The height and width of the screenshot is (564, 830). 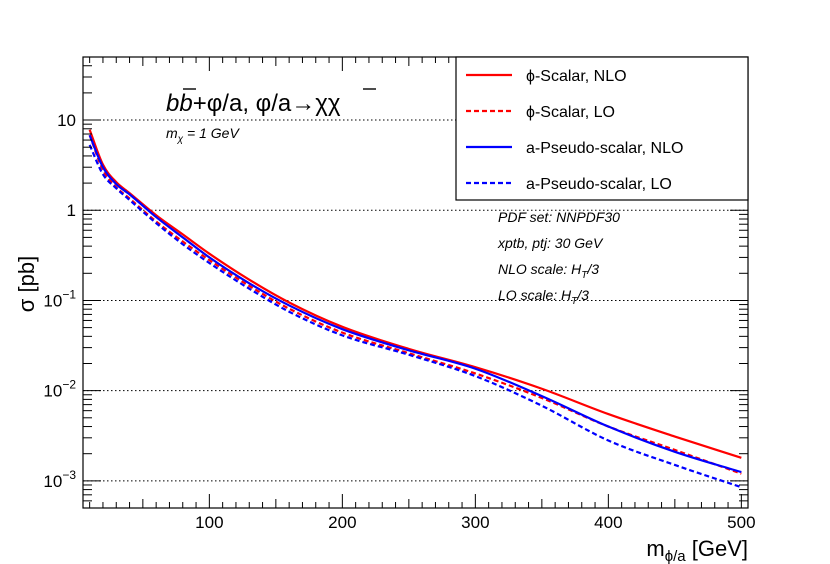 I want to click on dm-mass-label: mχ = 1 GeV, so click(x=203, y=135).